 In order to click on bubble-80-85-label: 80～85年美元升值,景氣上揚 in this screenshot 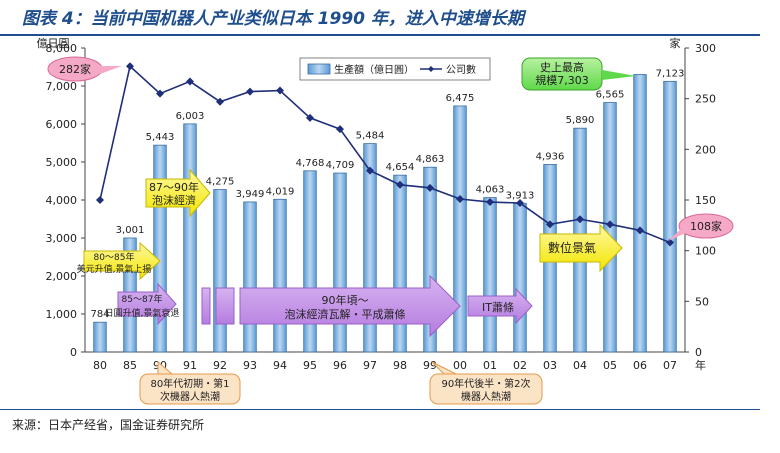, I will do `click(114, 263)`.